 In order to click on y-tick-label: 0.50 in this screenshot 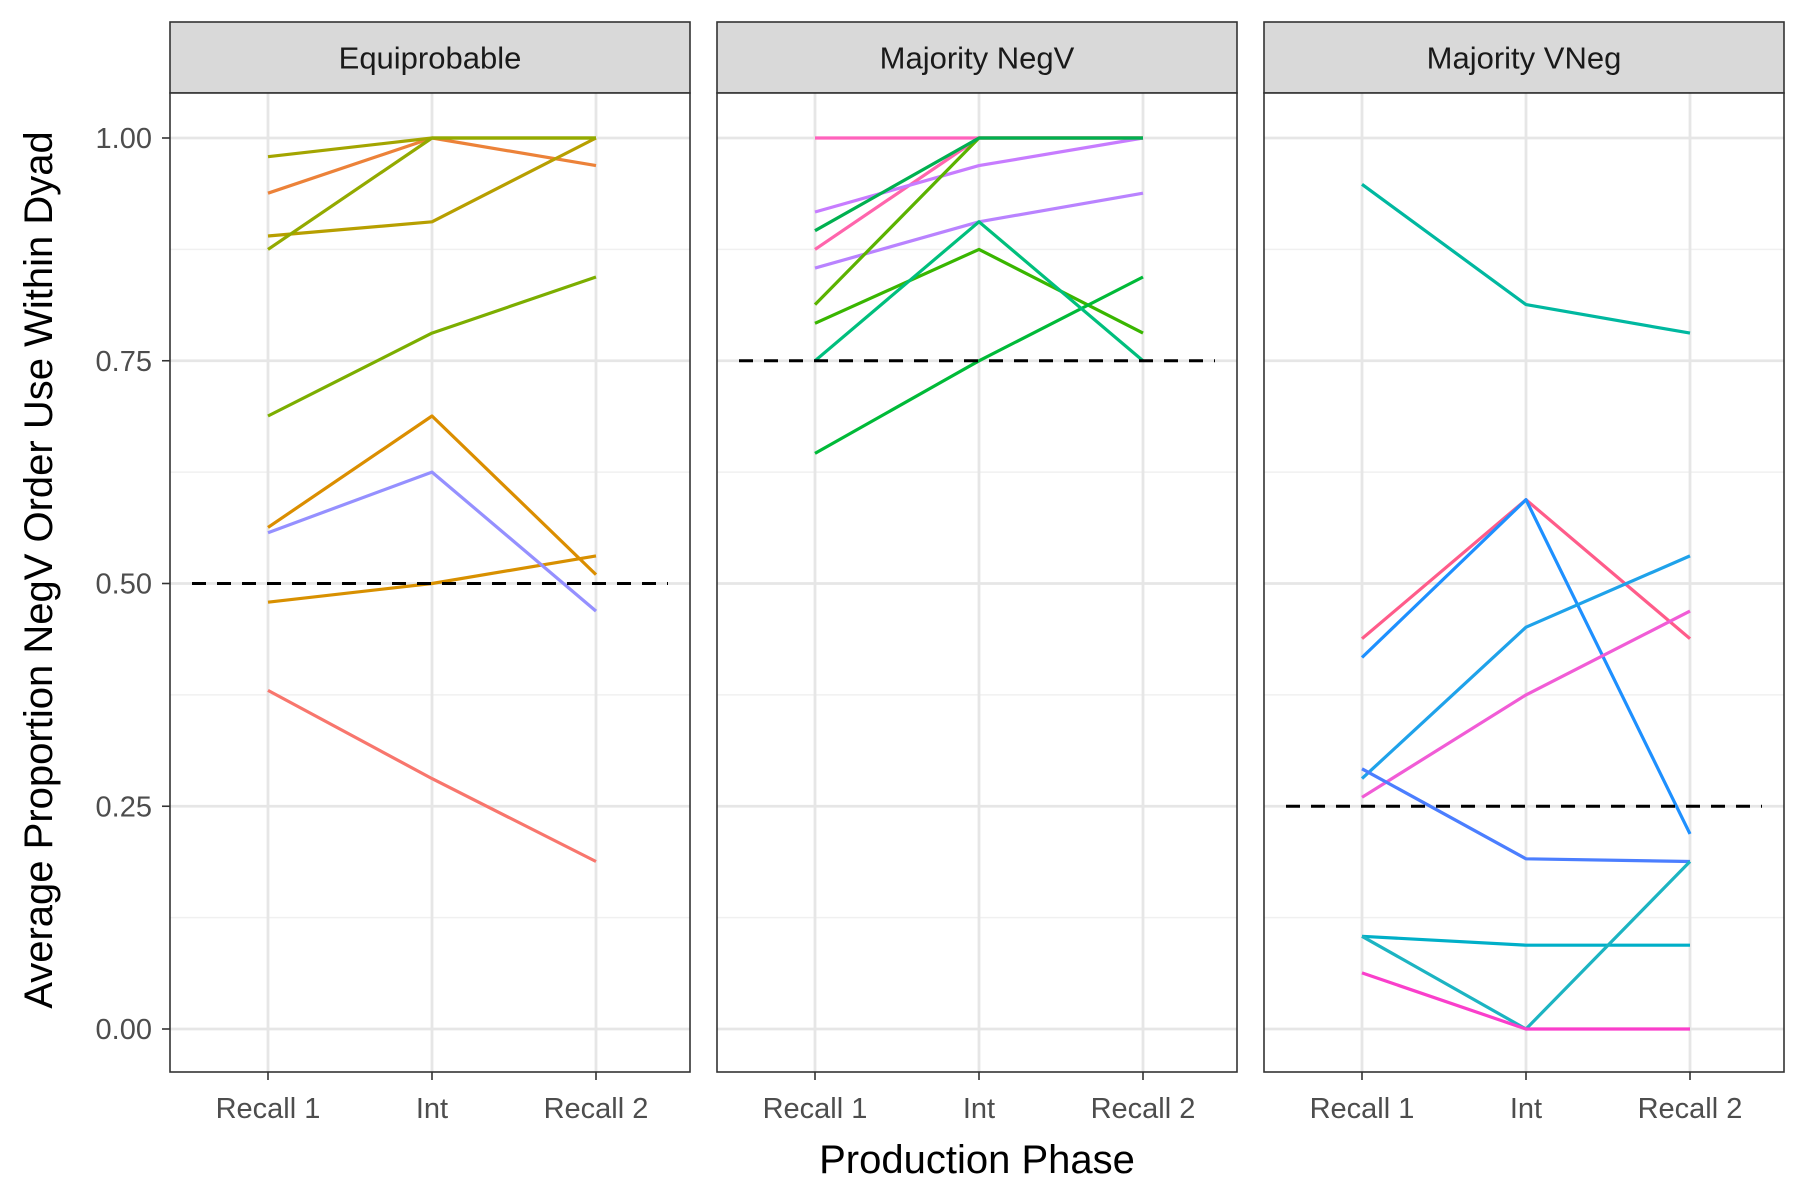, I will do `click(124, 585)`.